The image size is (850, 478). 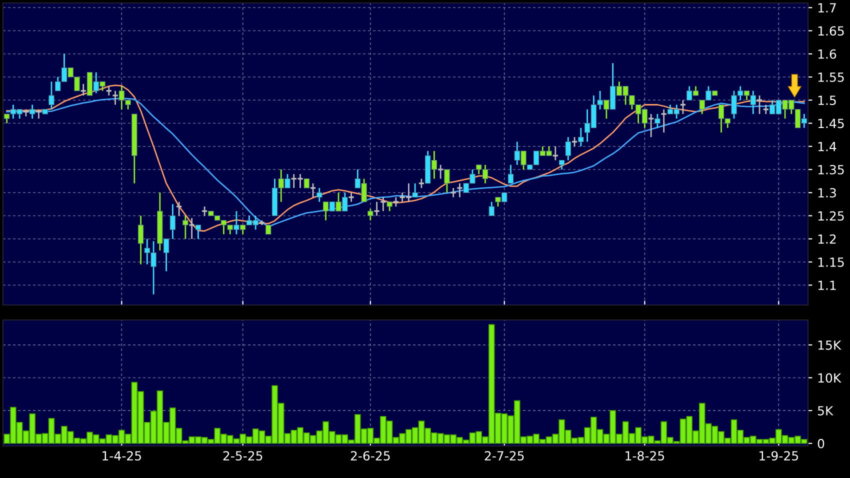 What do you see at coordinates (831, 262) in the screenshot?
I see `y-tick-label: 1.15` at bounding box center [831, 262].